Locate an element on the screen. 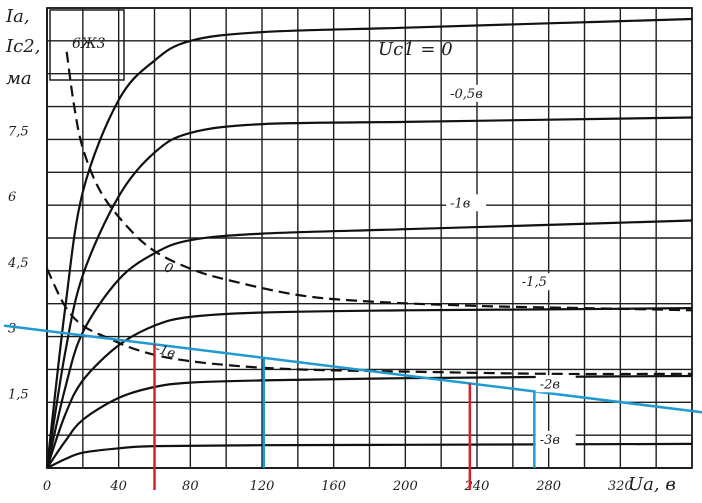 Image resolution: width=702 pixels, height=503 pixels. x-tick-label: 40 is located at coordinates (118, 486).